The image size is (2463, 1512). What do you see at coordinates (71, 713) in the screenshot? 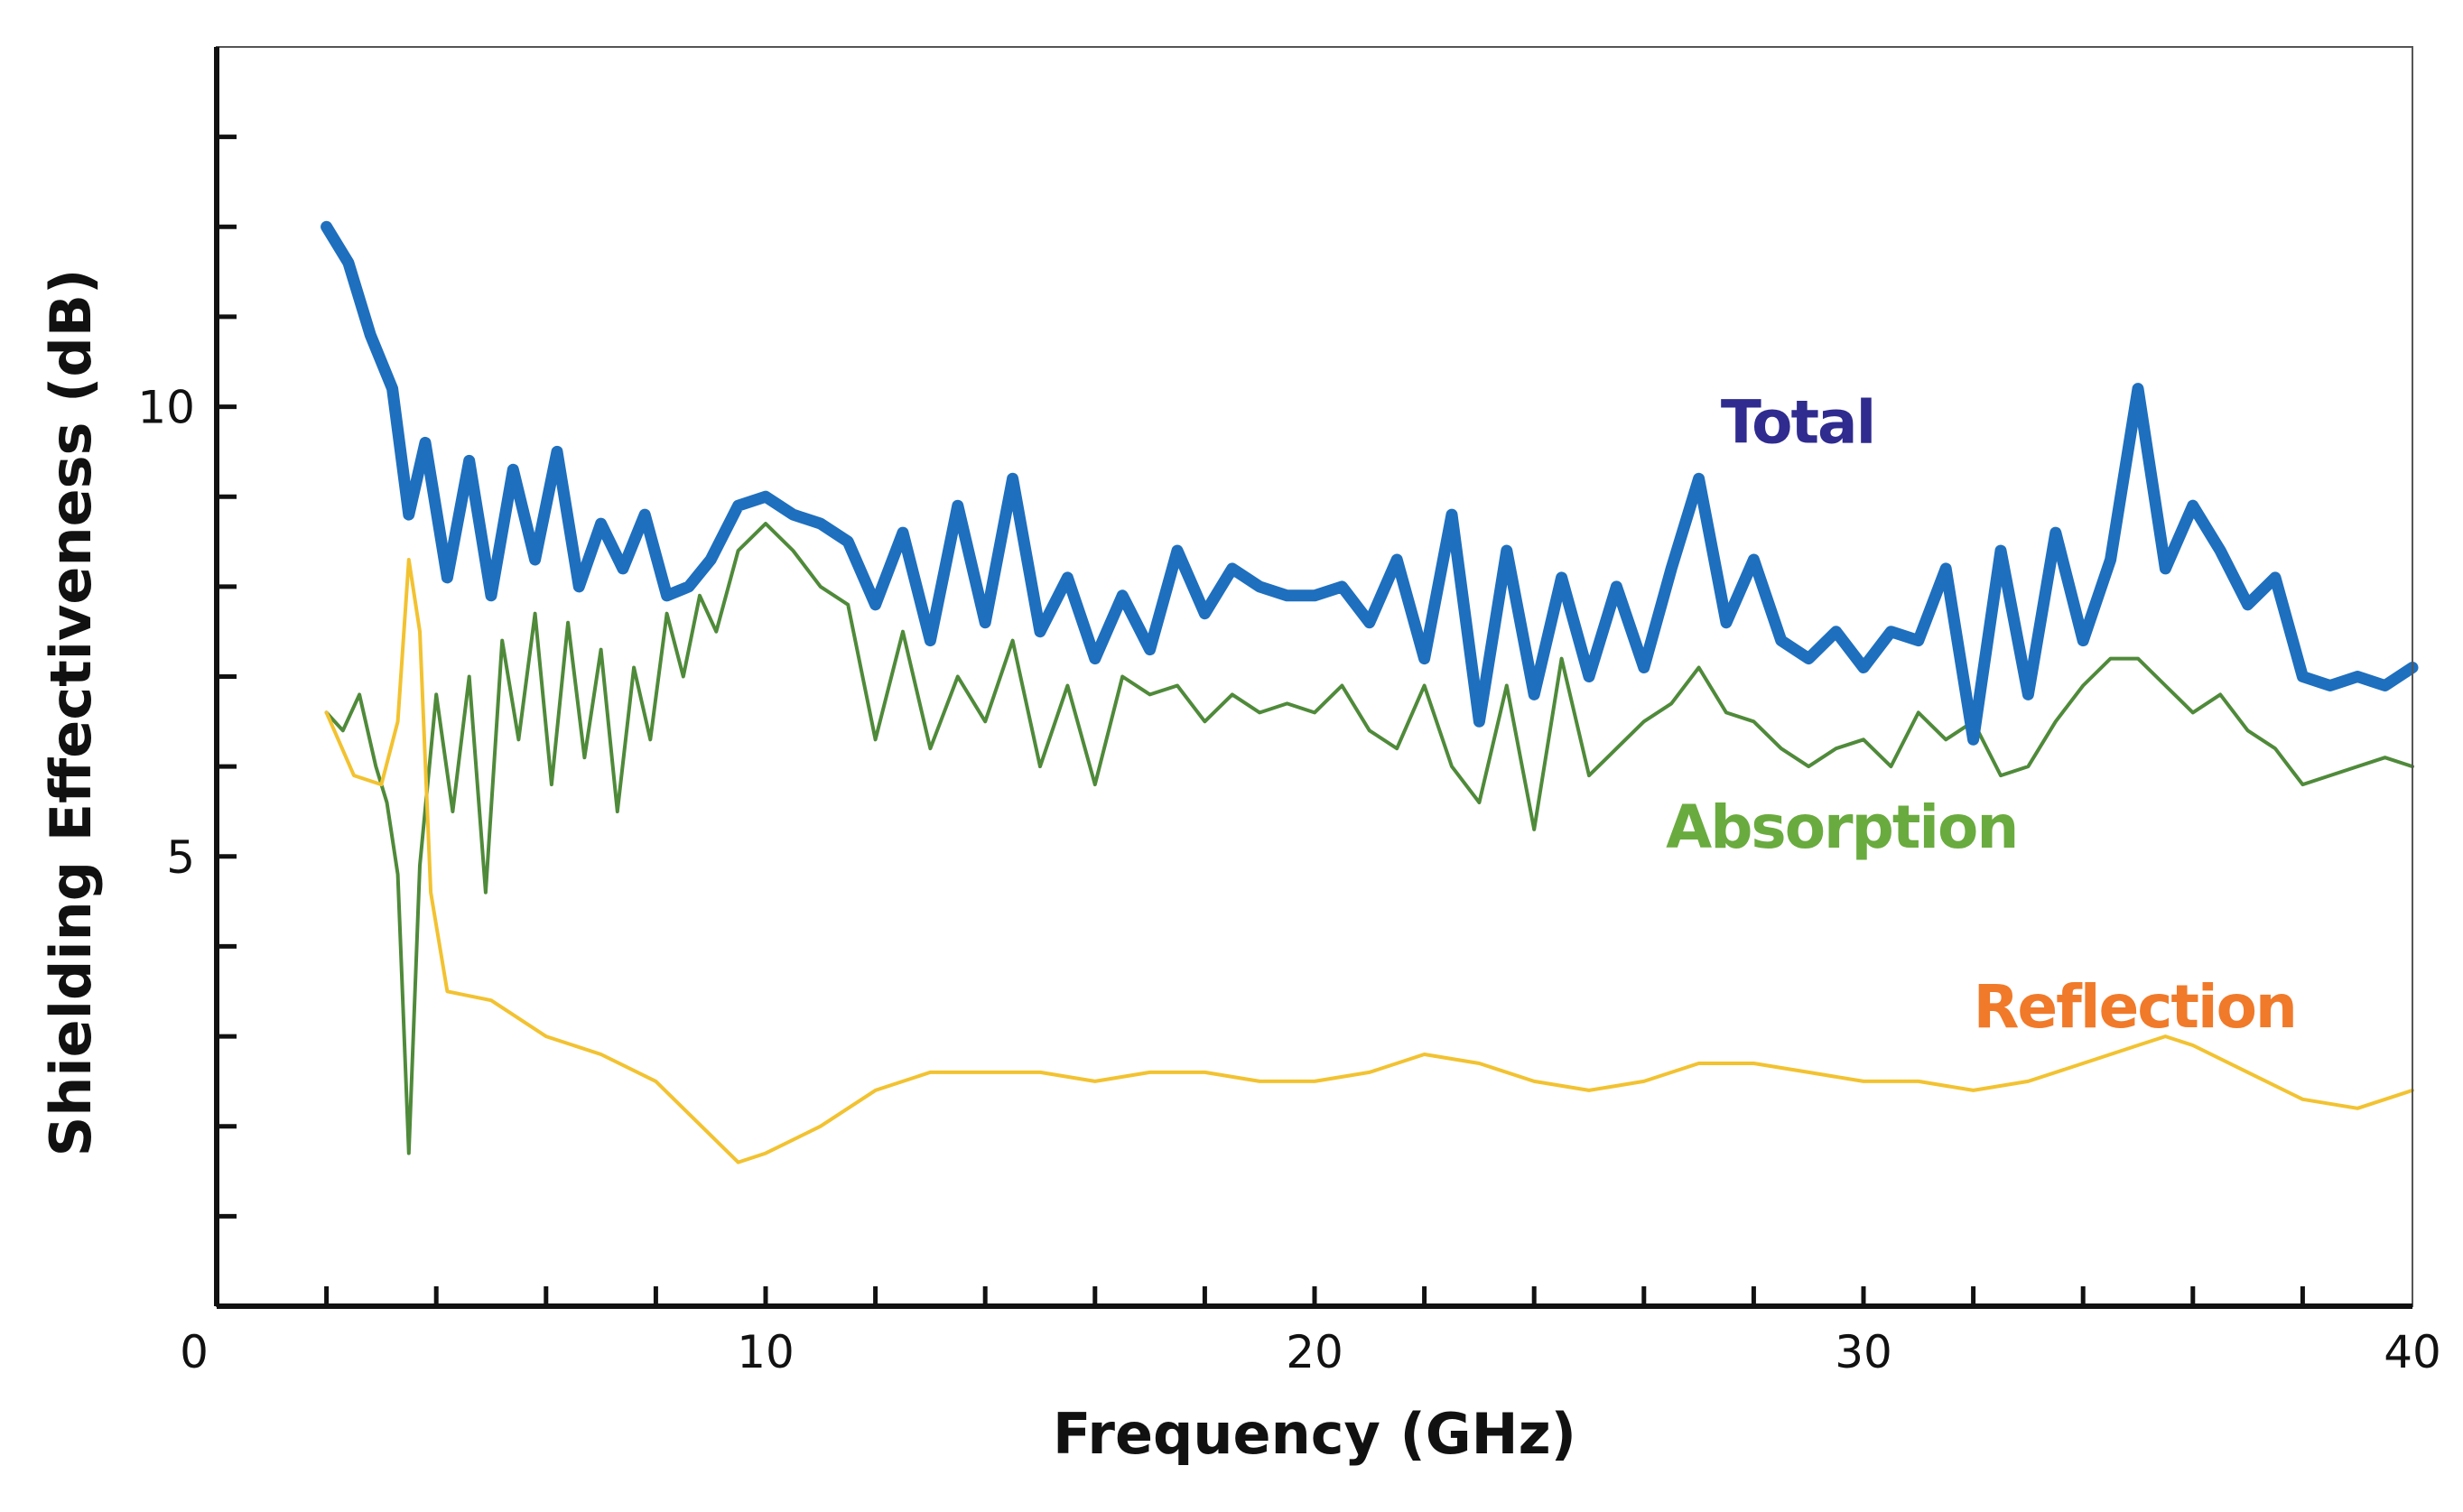
I see `y-axis-title: Shielding Effectiveness (dB)` at bounding box center [71, 713].